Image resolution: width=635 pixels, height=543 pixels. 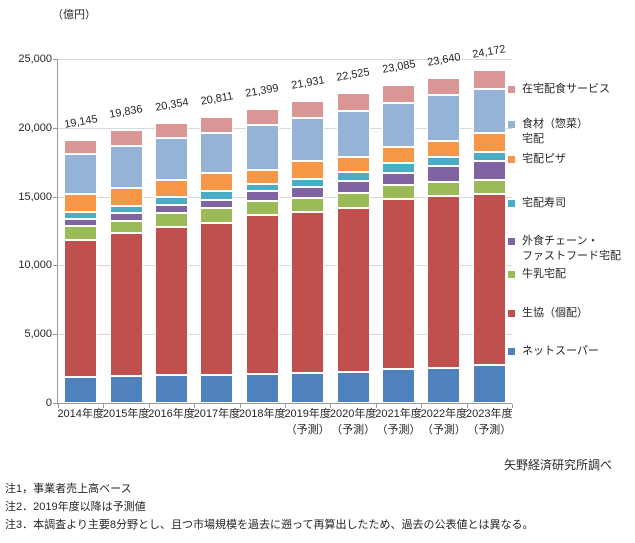 What do you see at coordinates (353, 164) in the screenshot?
I see `bar-segment-s6-2020年度` at bounding box center [353, 164].